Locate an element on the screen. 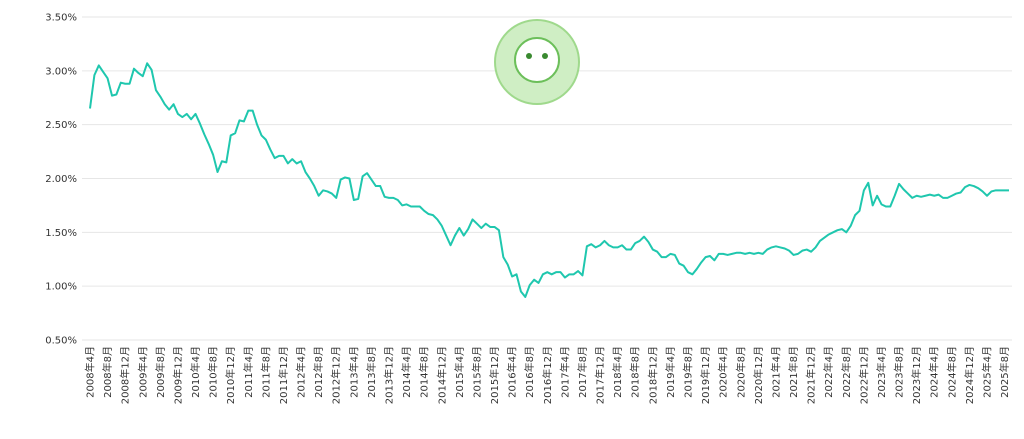  x-tick-label: 2024年12月 is located at coordinates (969, 375).